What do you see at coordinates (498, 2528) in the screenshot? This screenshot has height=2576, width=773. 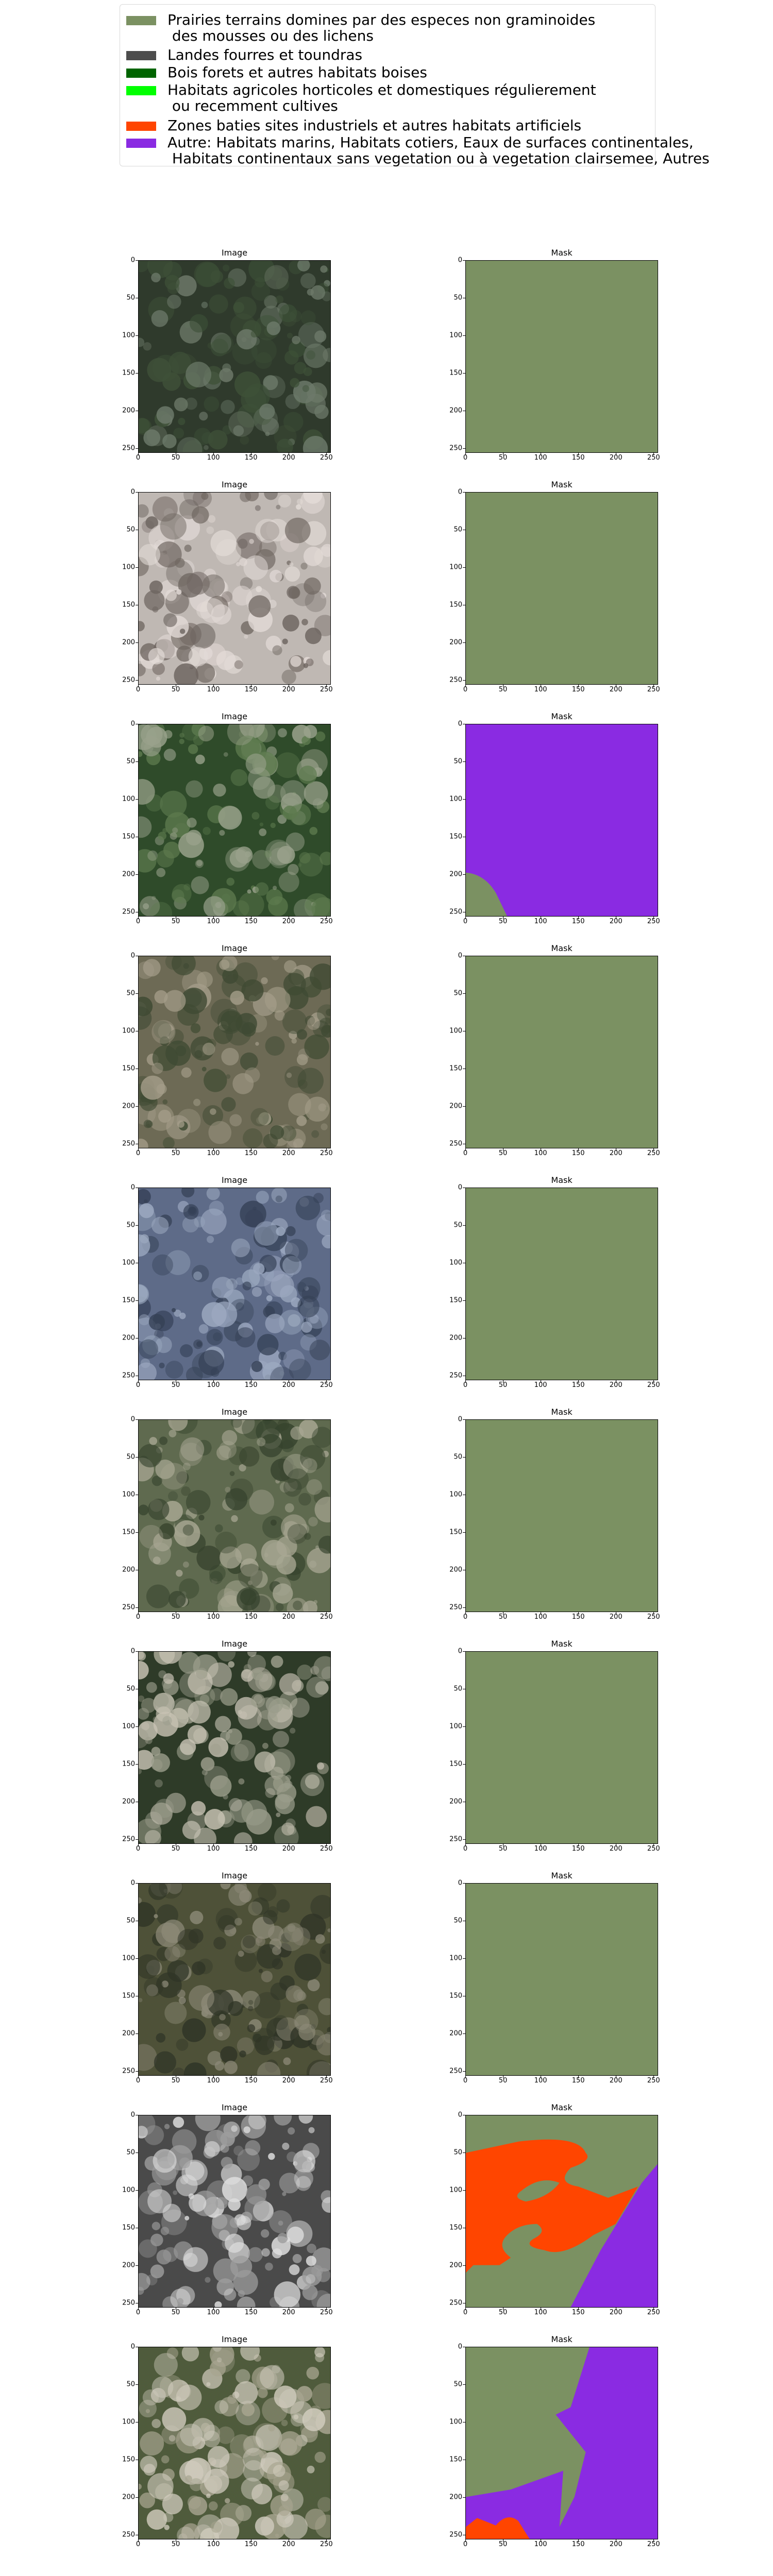 I see `mask-region-built-up` at bounding box center [498, 2528].